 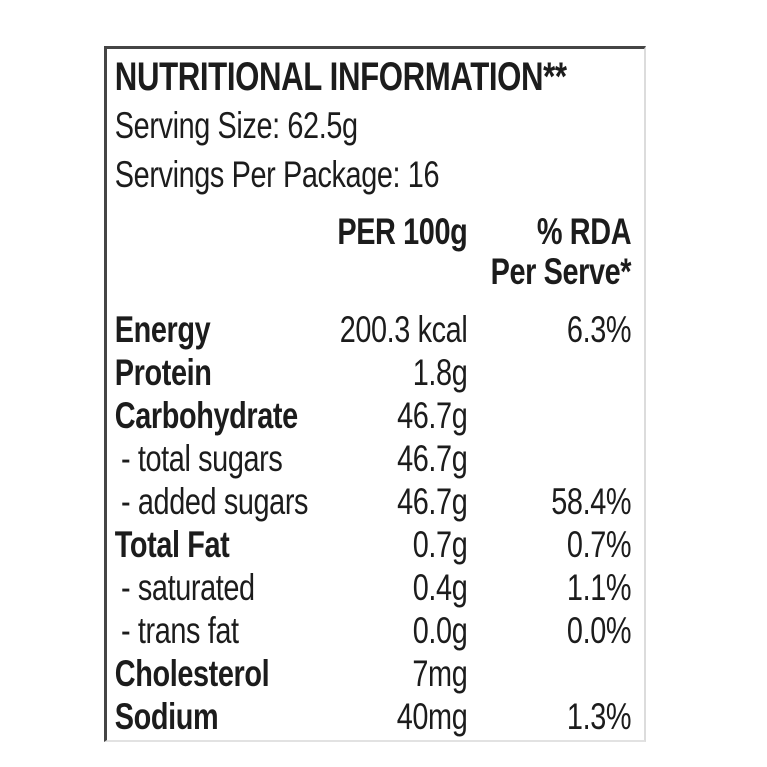 I want to click on table-row: - total sugars 46.7g, so click(x=373, y=458).